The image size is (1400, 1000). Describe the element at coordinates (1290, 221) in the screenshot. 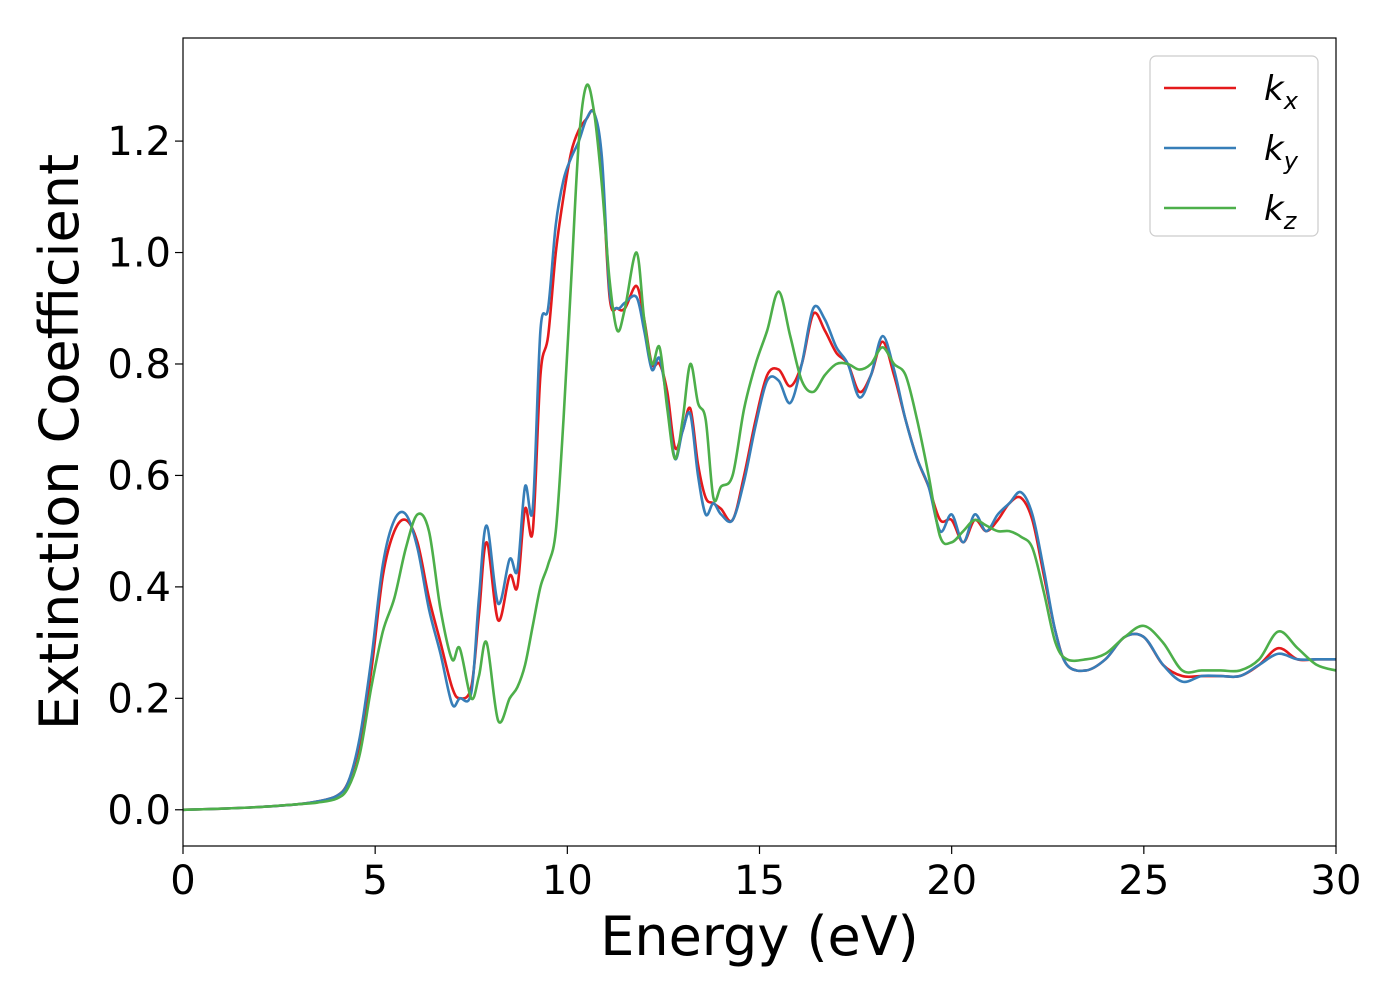

I see `legend-label-subscript: z` at that location.